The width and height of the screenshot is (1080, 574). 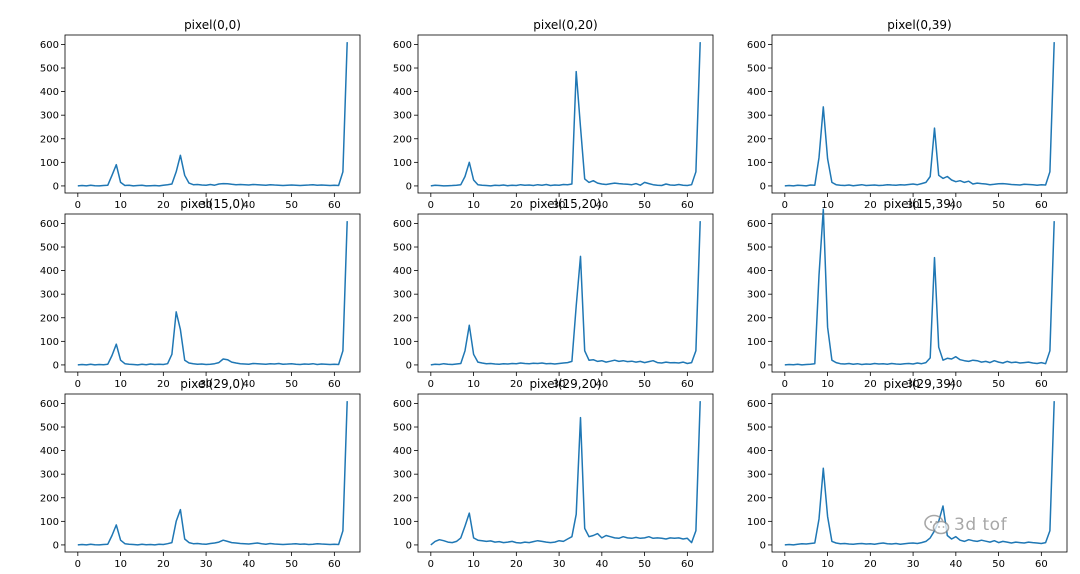 I want to click on chart-title: pixel(15,0), so click(x=212, y=204).